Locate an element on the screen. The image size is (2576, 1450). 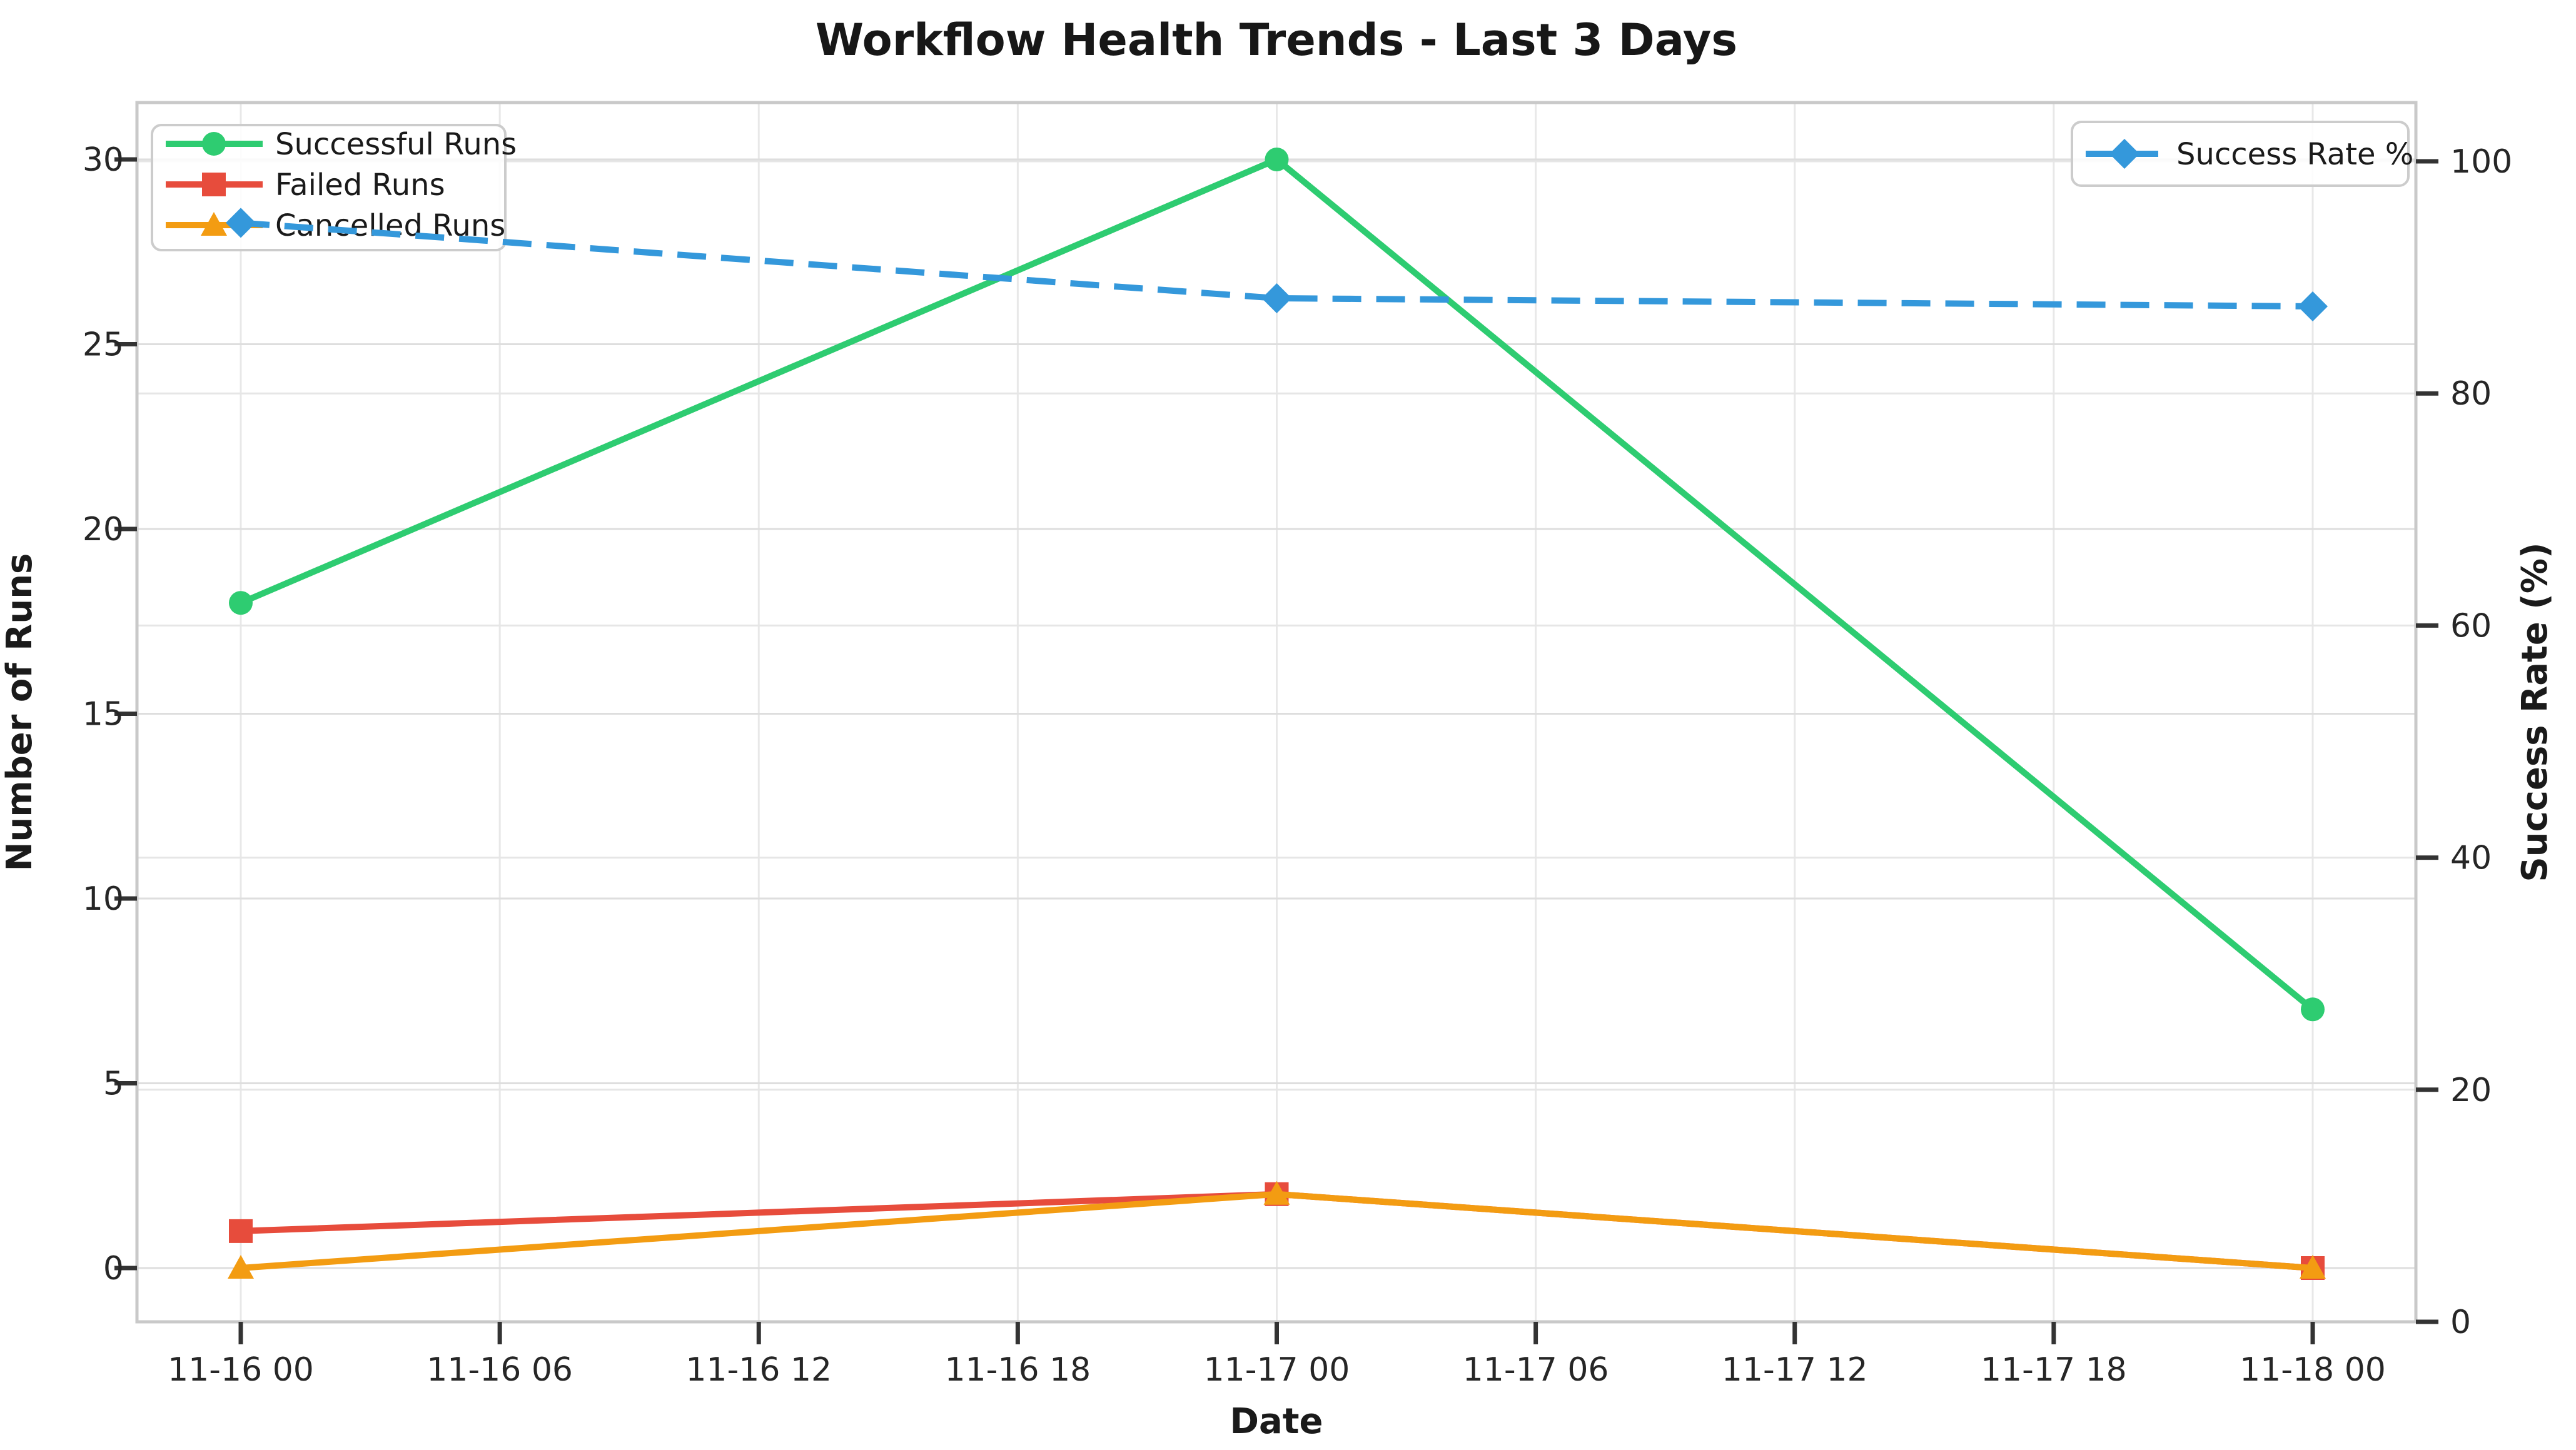
series-right-axis is located at coordinates (1277, 264).